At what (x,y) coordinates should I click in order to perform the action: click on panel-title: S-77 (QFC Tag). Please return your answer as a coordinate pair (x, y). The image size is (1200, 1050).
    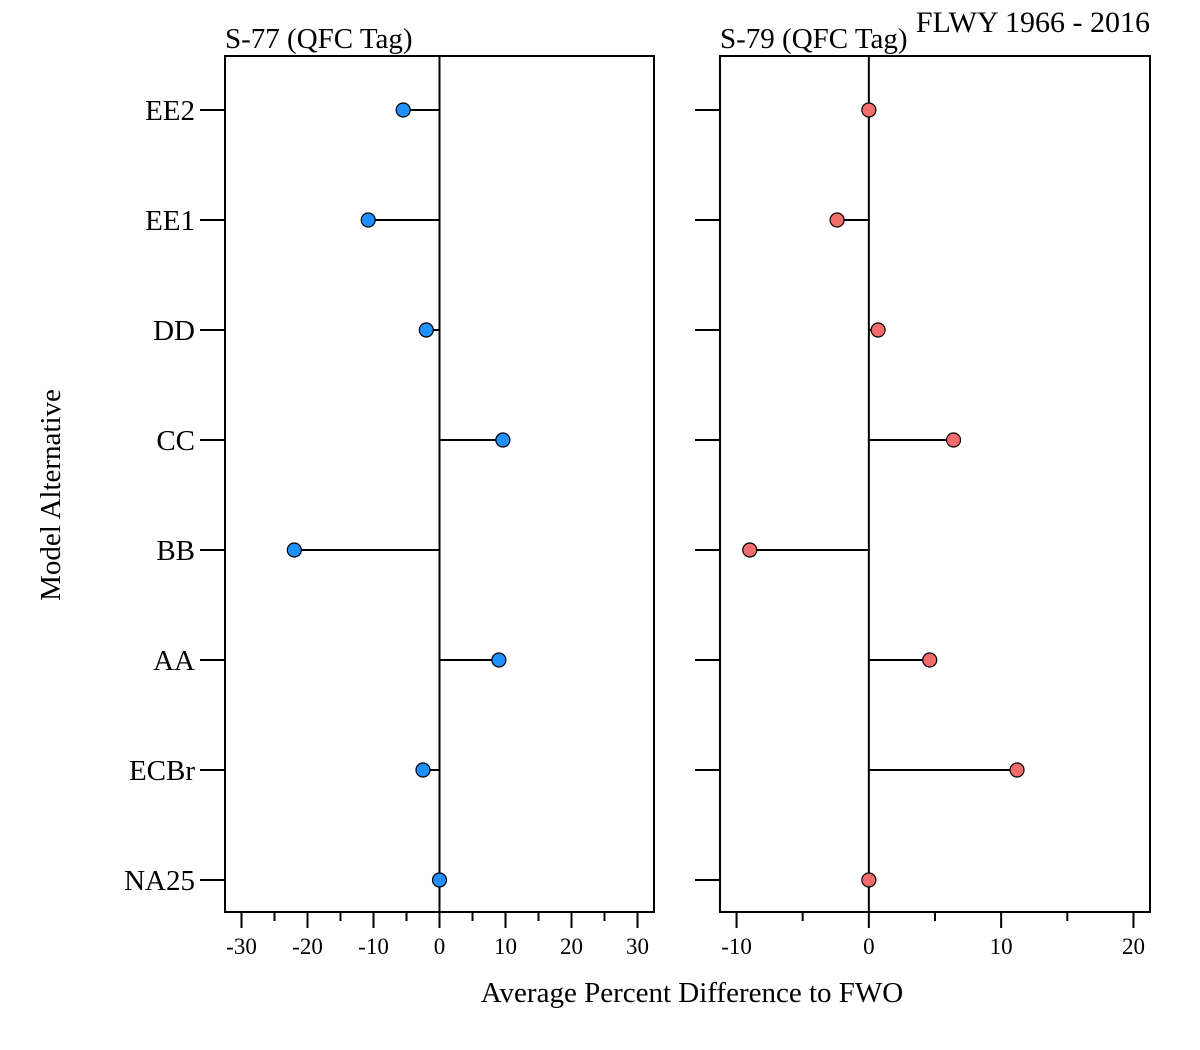
    Looking at the image, I should click on (319, 39).